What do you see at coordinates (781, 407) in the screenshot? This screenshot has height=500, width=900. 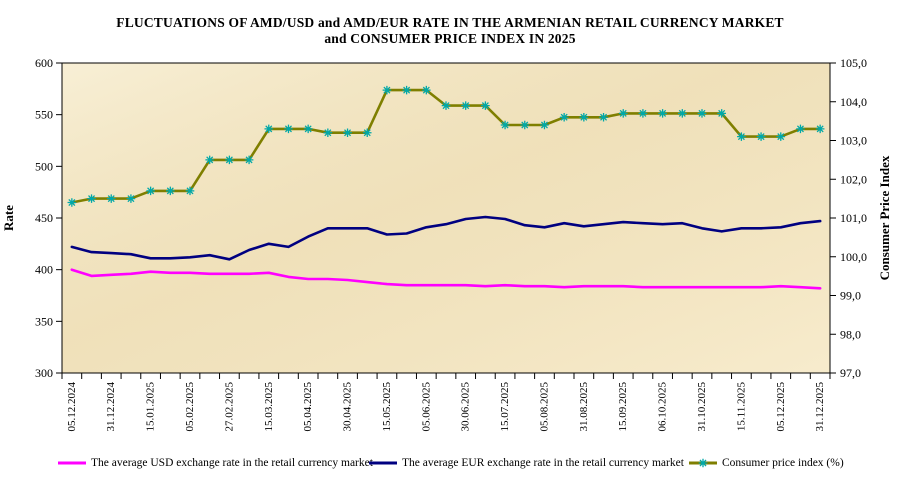 I see `x-tick-label: 05.12.2025` at bounding box center [781, 407].